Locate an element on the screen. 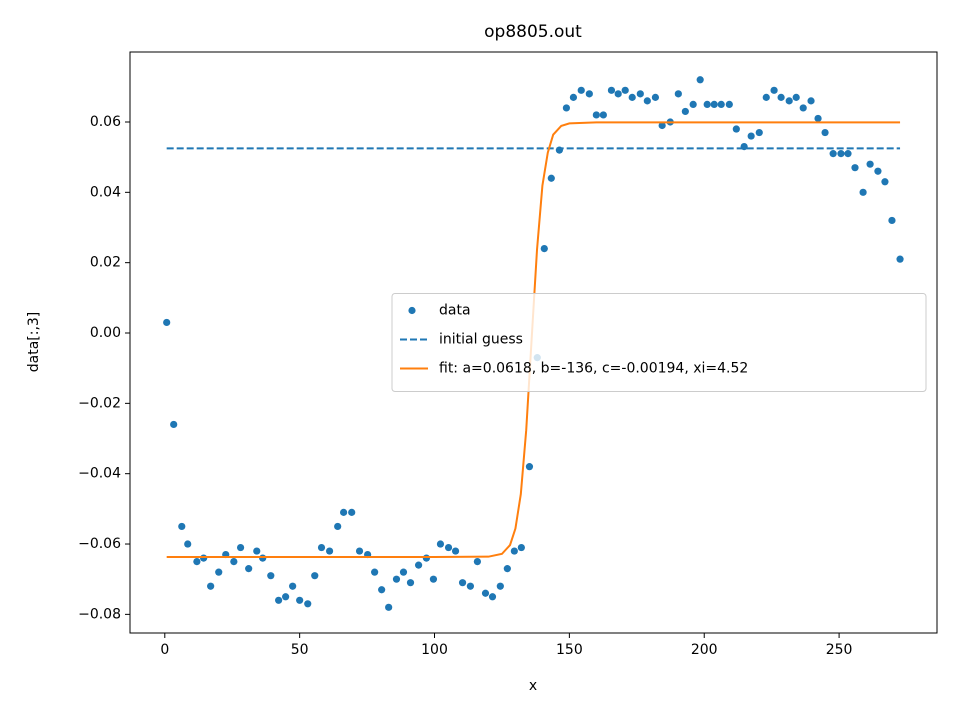 This screenshot has width=960, height=720. legend-label: data is located at coordinates (455, 311).